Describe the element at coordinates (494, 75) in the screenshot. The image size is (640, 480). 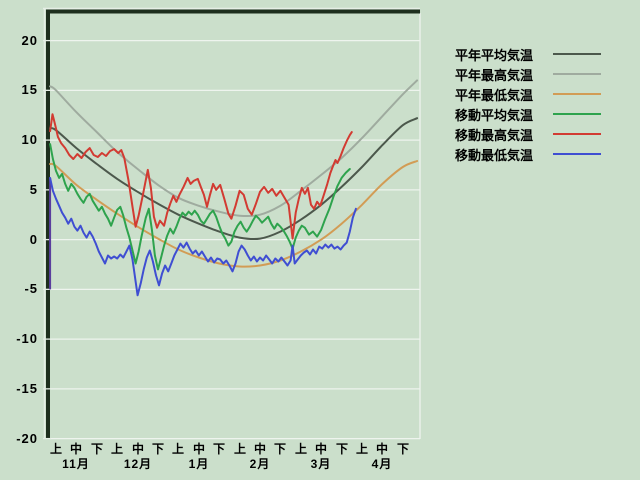
I see `legend-item-label: 平年最高気温` at that location.